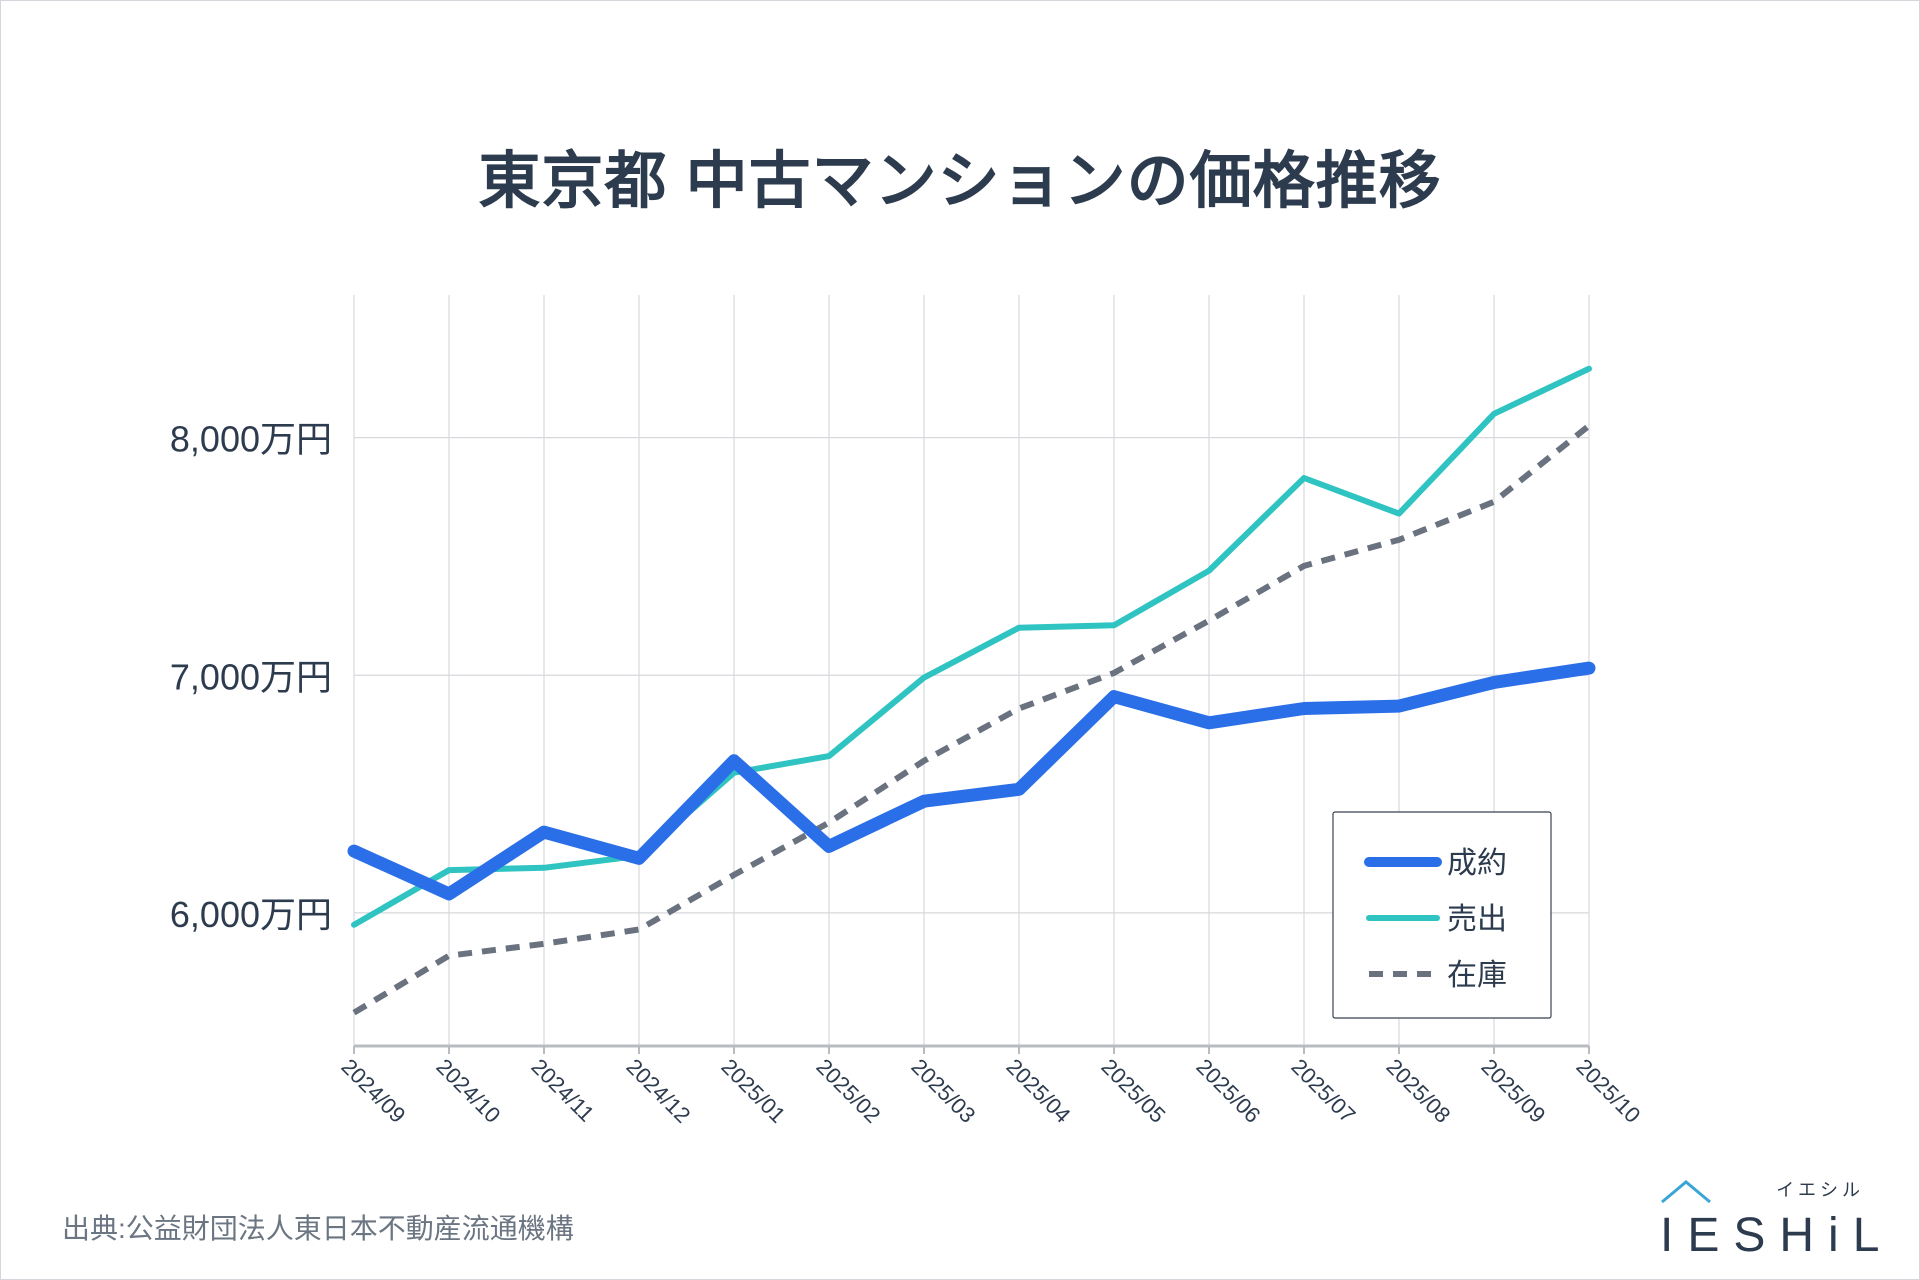  I want to click on house-roof-icon, so click(1686, 1192).